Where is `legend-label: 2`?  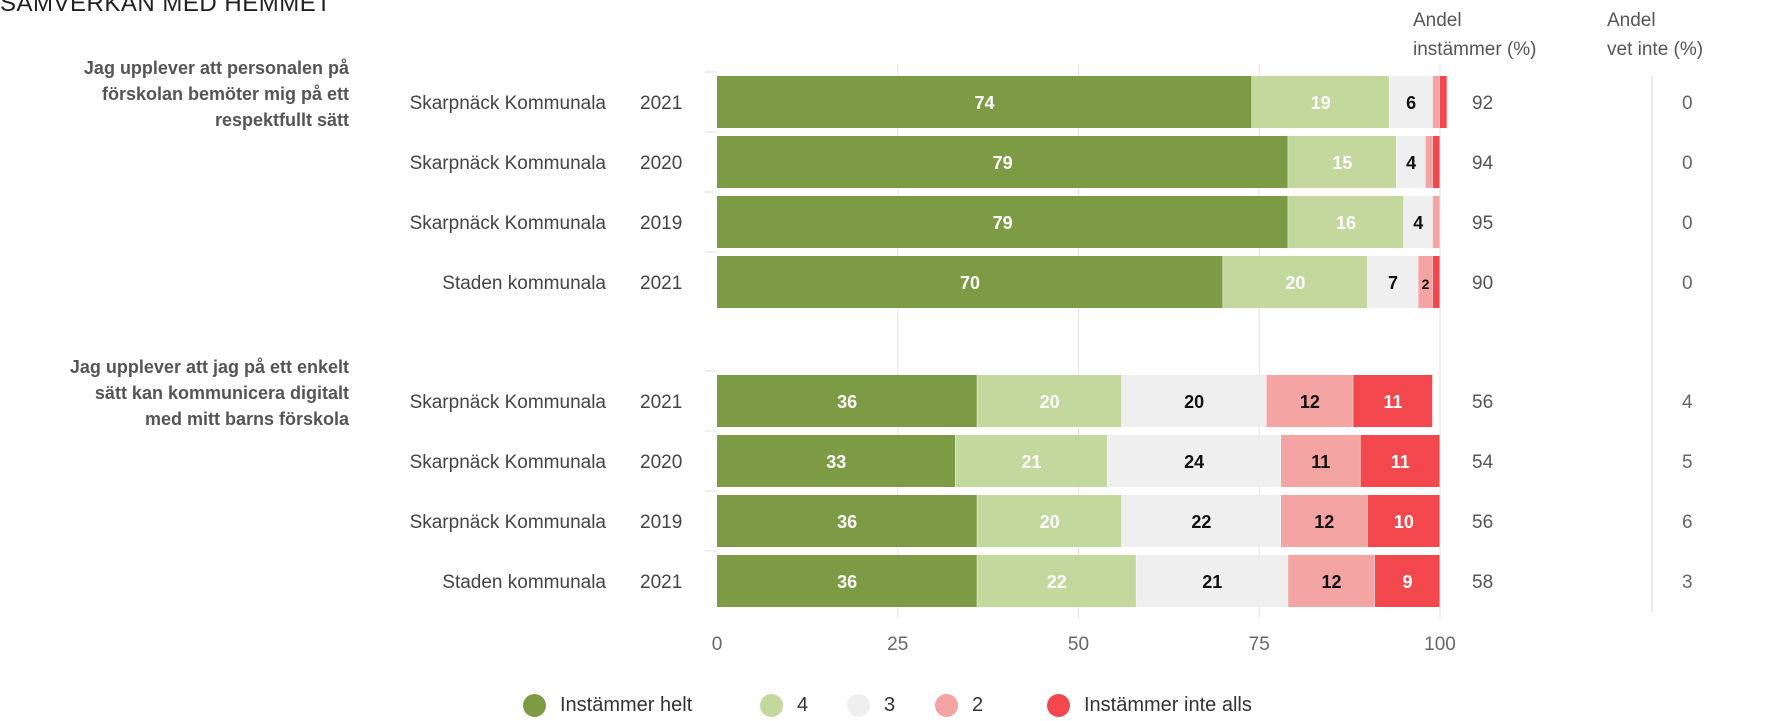 legend-label: 2 is located at coordinates (978, 704).